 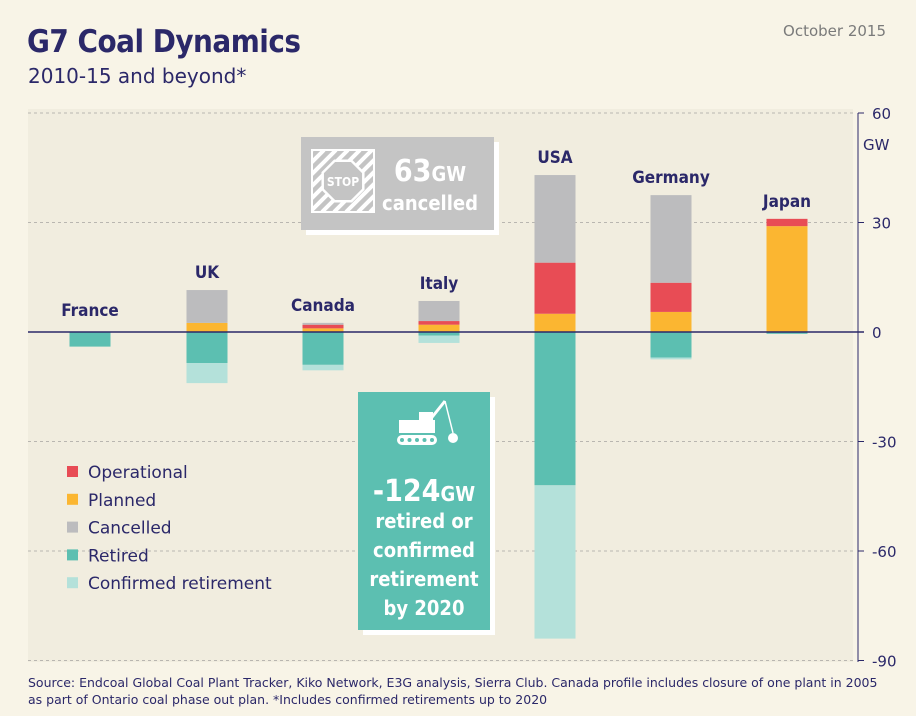 What do you see at coordinates (457, 494) in the screenshot?
I see `retired-total-unit: GW` at bounding box center [457, 494].